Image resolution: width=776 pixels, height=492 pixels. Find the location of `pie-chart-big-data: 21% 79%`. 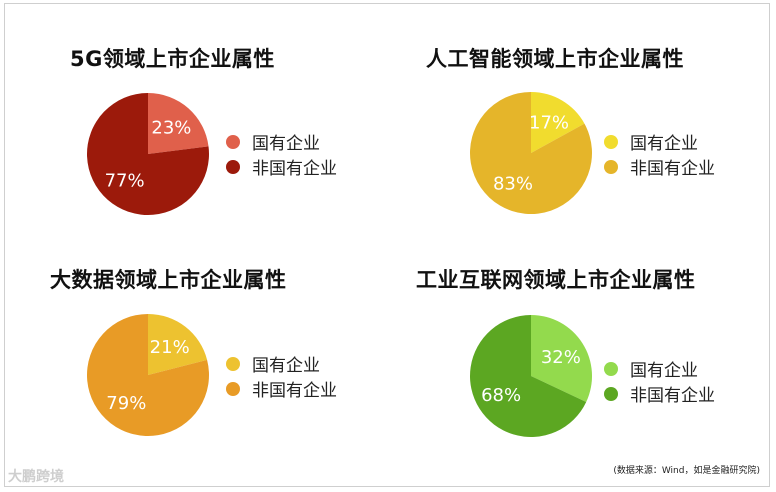

pie-chart-big-data: 21% 79% is located at coordinates (148, 375).